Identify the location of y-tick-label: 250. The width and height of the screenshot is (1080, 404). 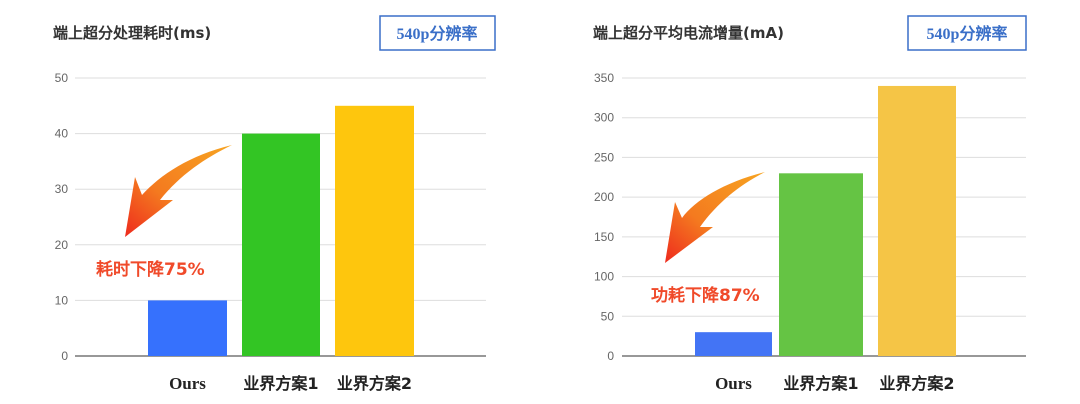
(604, 157).